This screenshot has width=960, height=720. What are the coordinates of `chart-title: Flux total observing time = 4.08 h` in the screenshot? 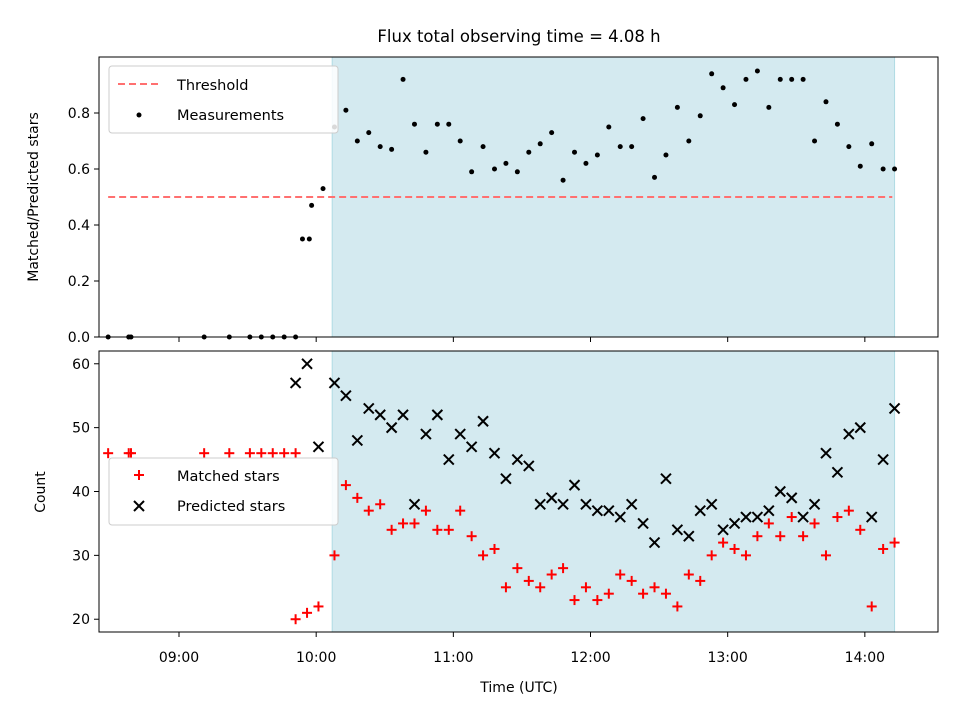 It's located at (518, 36).